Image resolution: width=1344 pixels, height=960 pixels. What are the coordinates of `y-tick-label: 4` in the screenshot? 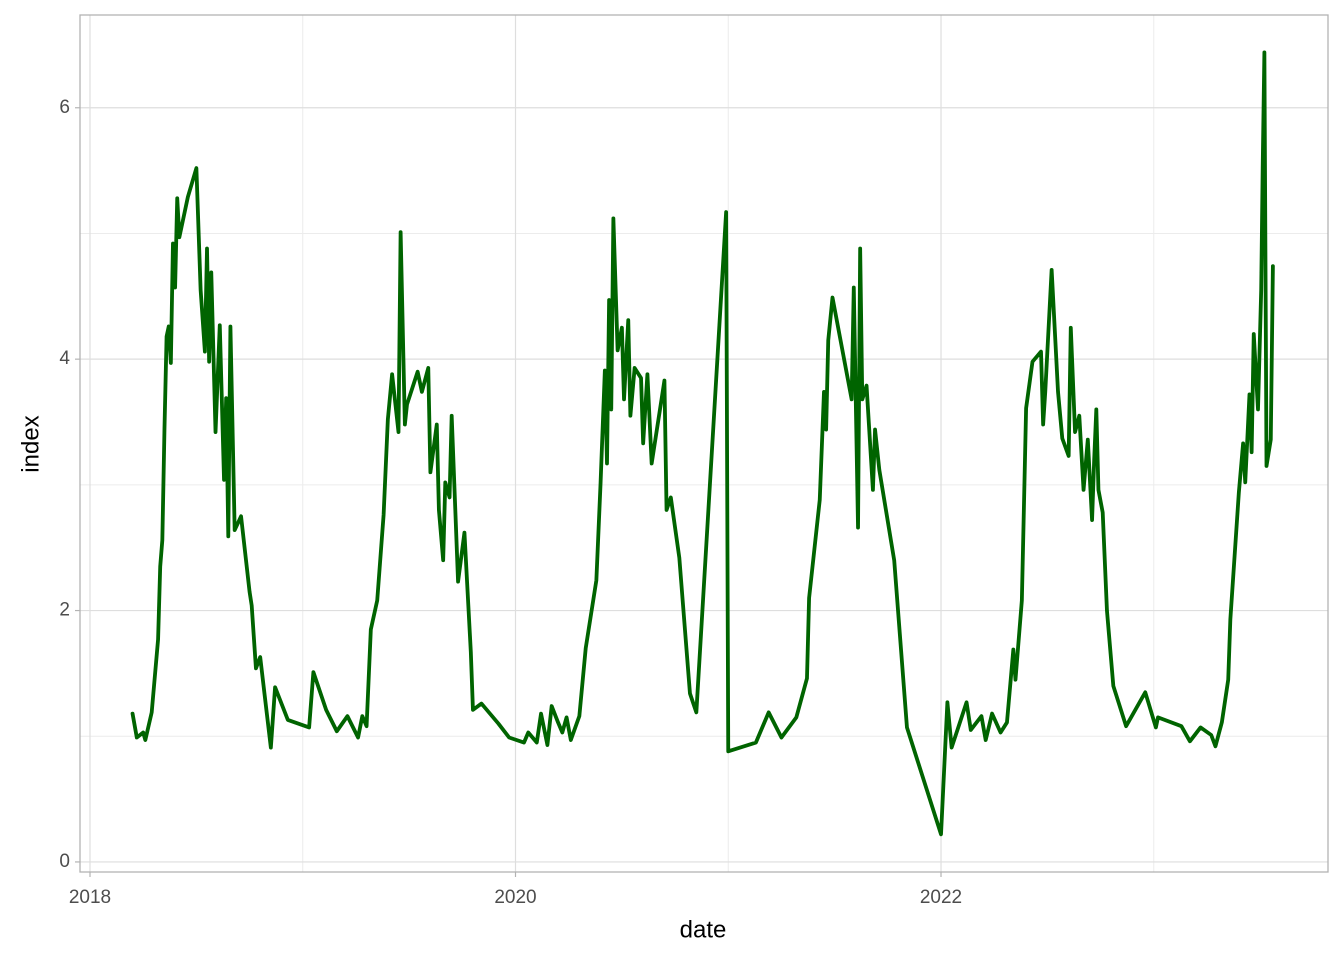 It's located at (64, 358).